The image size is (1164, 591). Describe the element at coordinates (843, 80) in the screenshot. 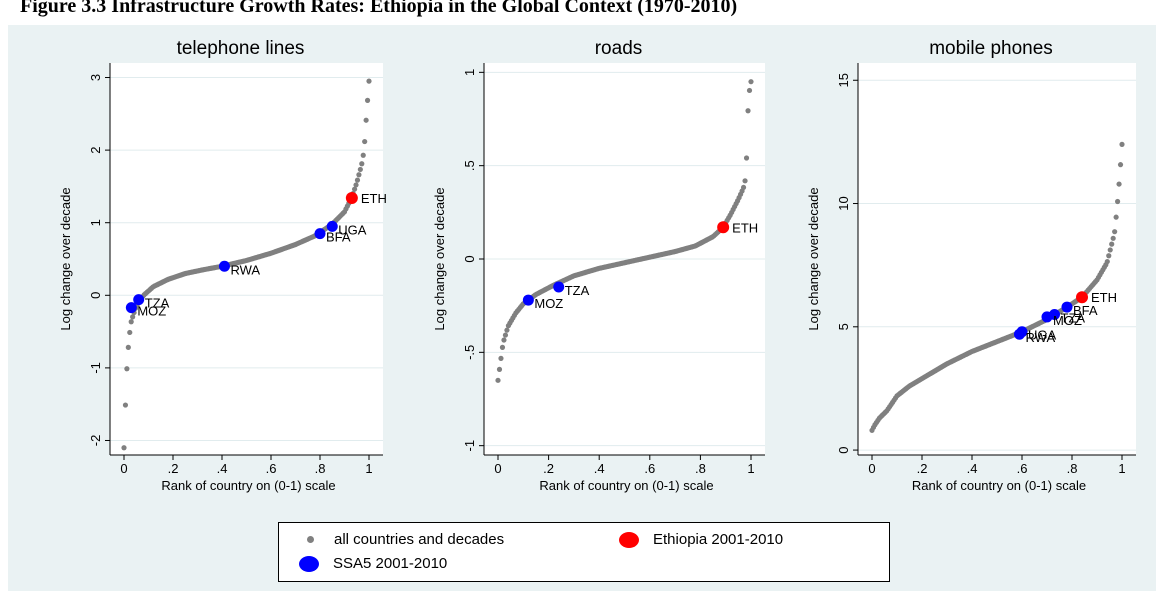

I see `y-tick-label: 15` at that location.